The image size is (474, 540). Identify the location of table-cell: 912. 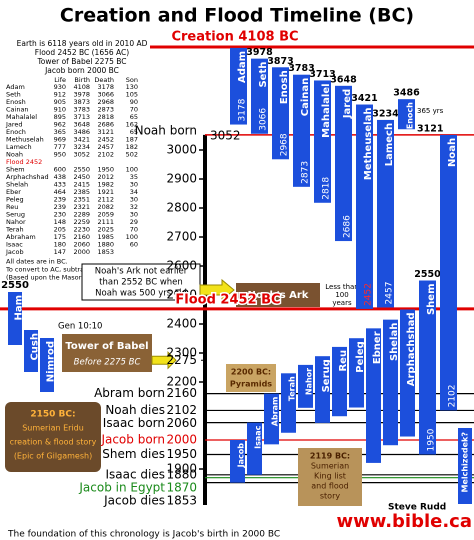
(60, 95).